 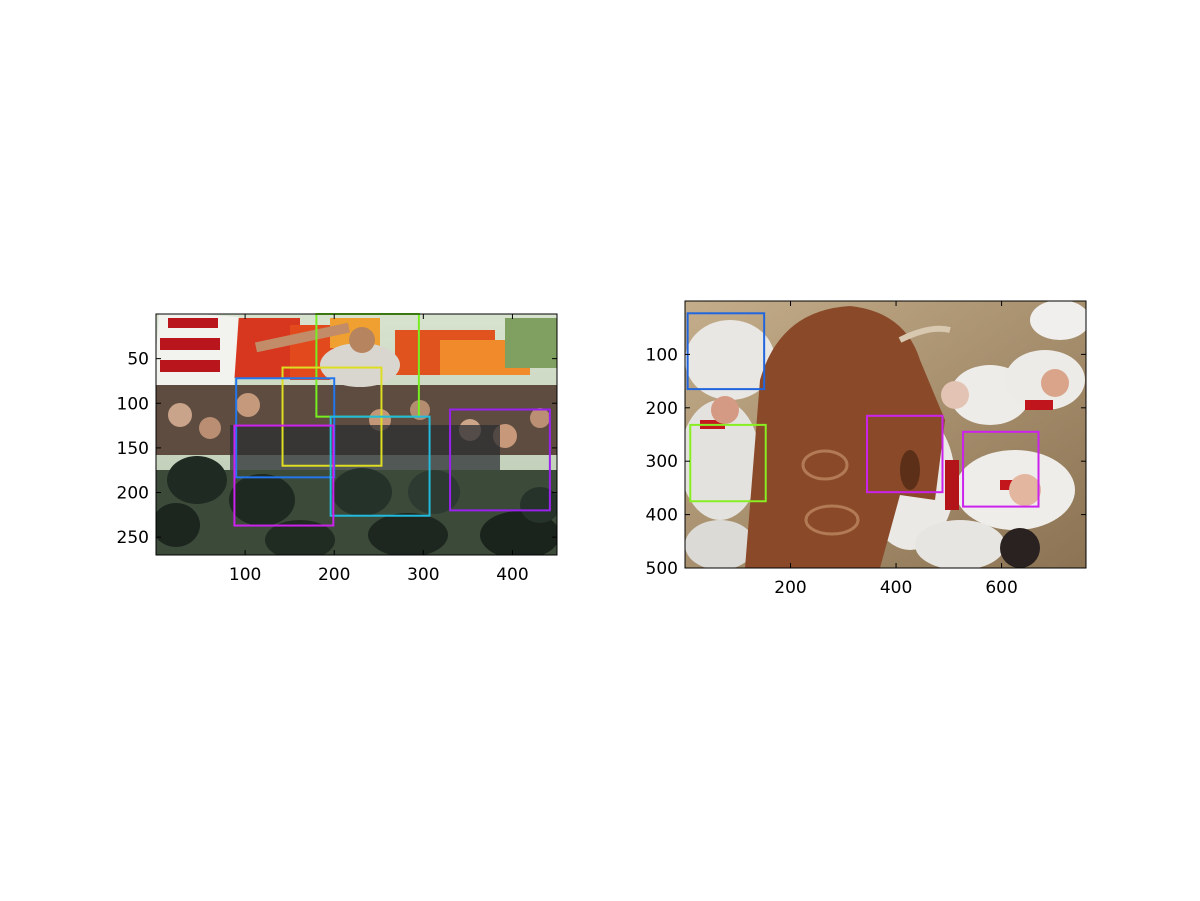 I want to click on subplot-1: 100 200 300 400 50 100 150 200 250, so click(x=337, y=449).